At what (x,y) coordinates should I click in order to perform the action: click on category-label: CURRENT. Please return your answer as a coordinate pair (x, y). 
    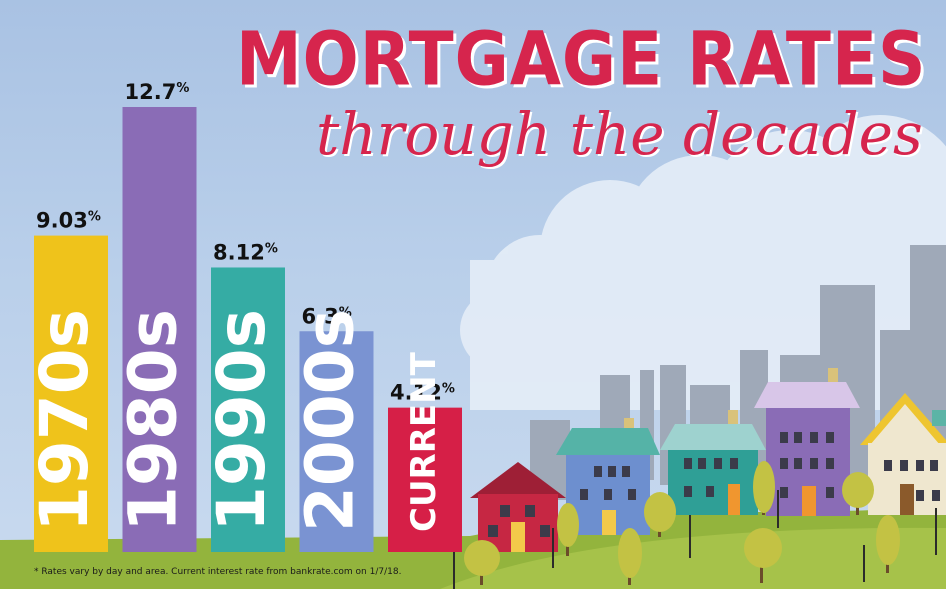
    Looking at the image, I should click on (424, 441).